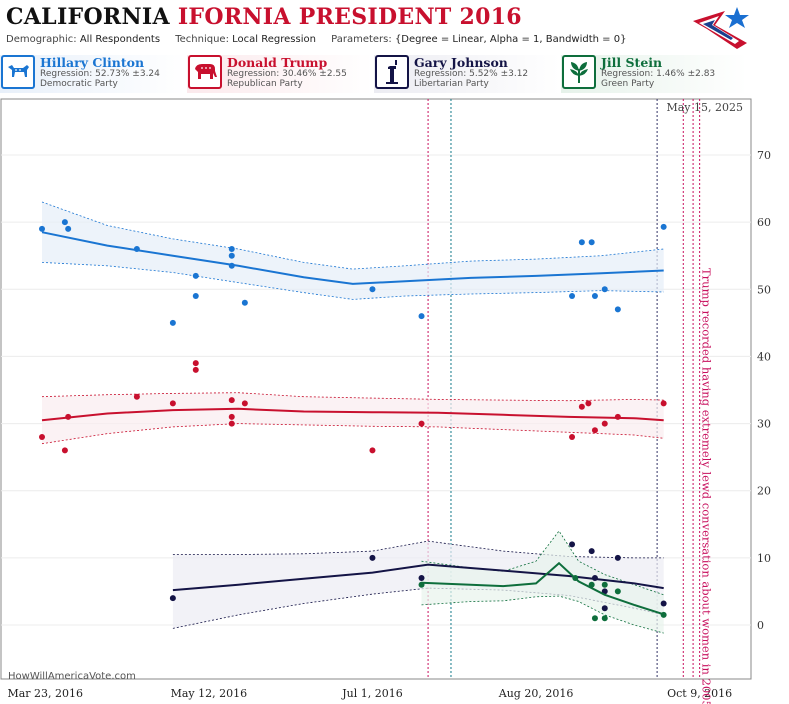  What do you see at coordinates (88, 17) in the screenshot?
I see `title-part-1: CALIFORNIA` at bounding box center [88, 17].